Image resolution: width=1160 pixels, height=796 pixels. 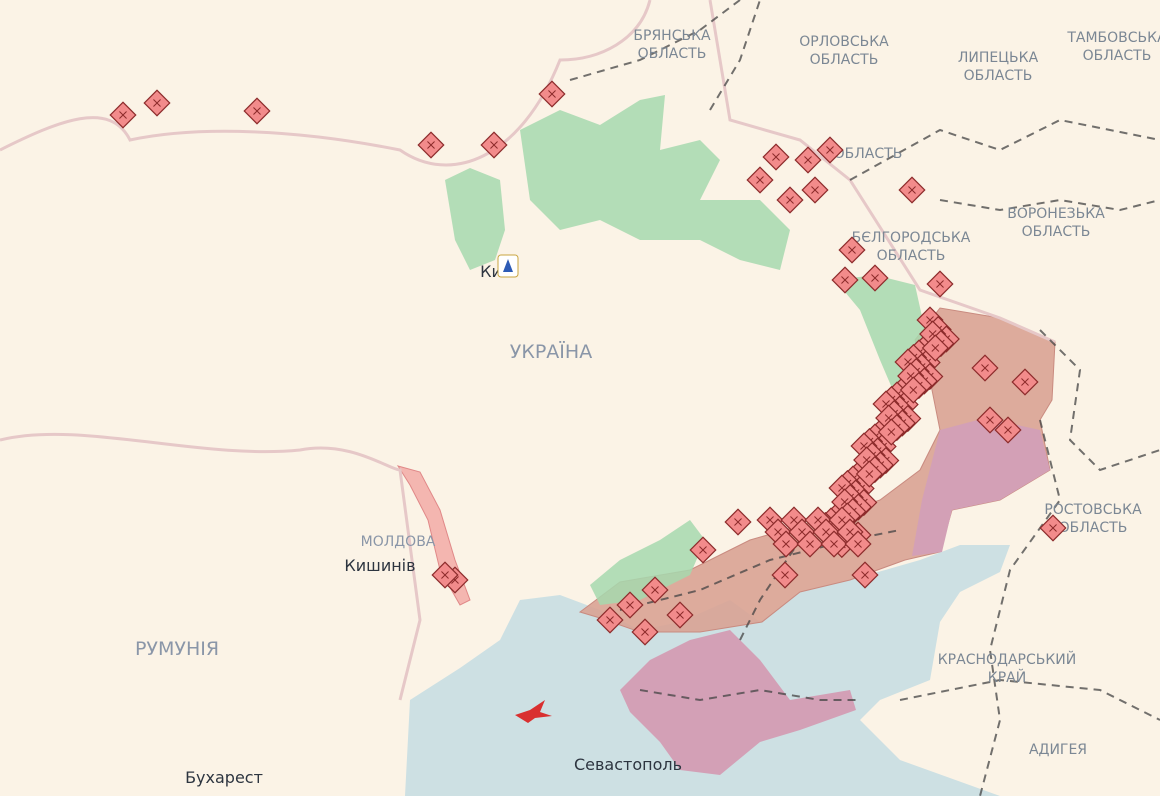 I want to click on aircraft-icon, so click(x=533, y=711).